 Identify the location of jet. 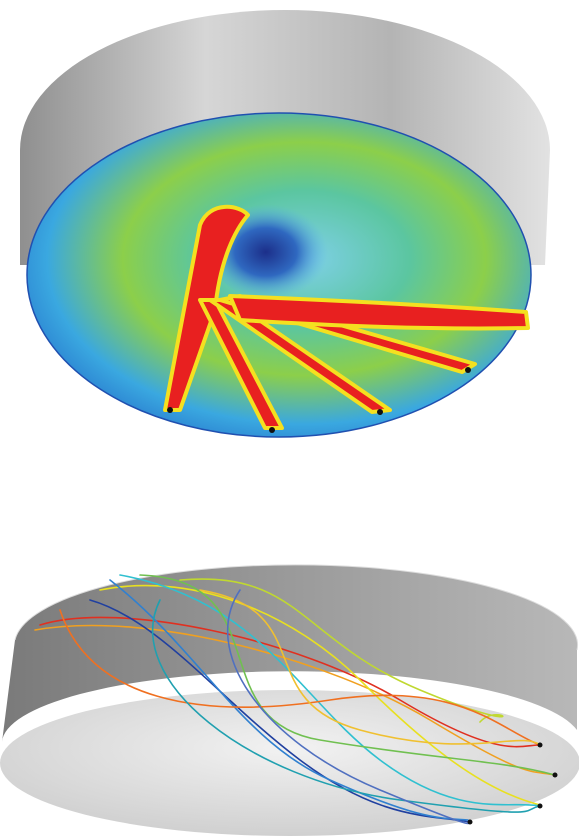
(379, 312).